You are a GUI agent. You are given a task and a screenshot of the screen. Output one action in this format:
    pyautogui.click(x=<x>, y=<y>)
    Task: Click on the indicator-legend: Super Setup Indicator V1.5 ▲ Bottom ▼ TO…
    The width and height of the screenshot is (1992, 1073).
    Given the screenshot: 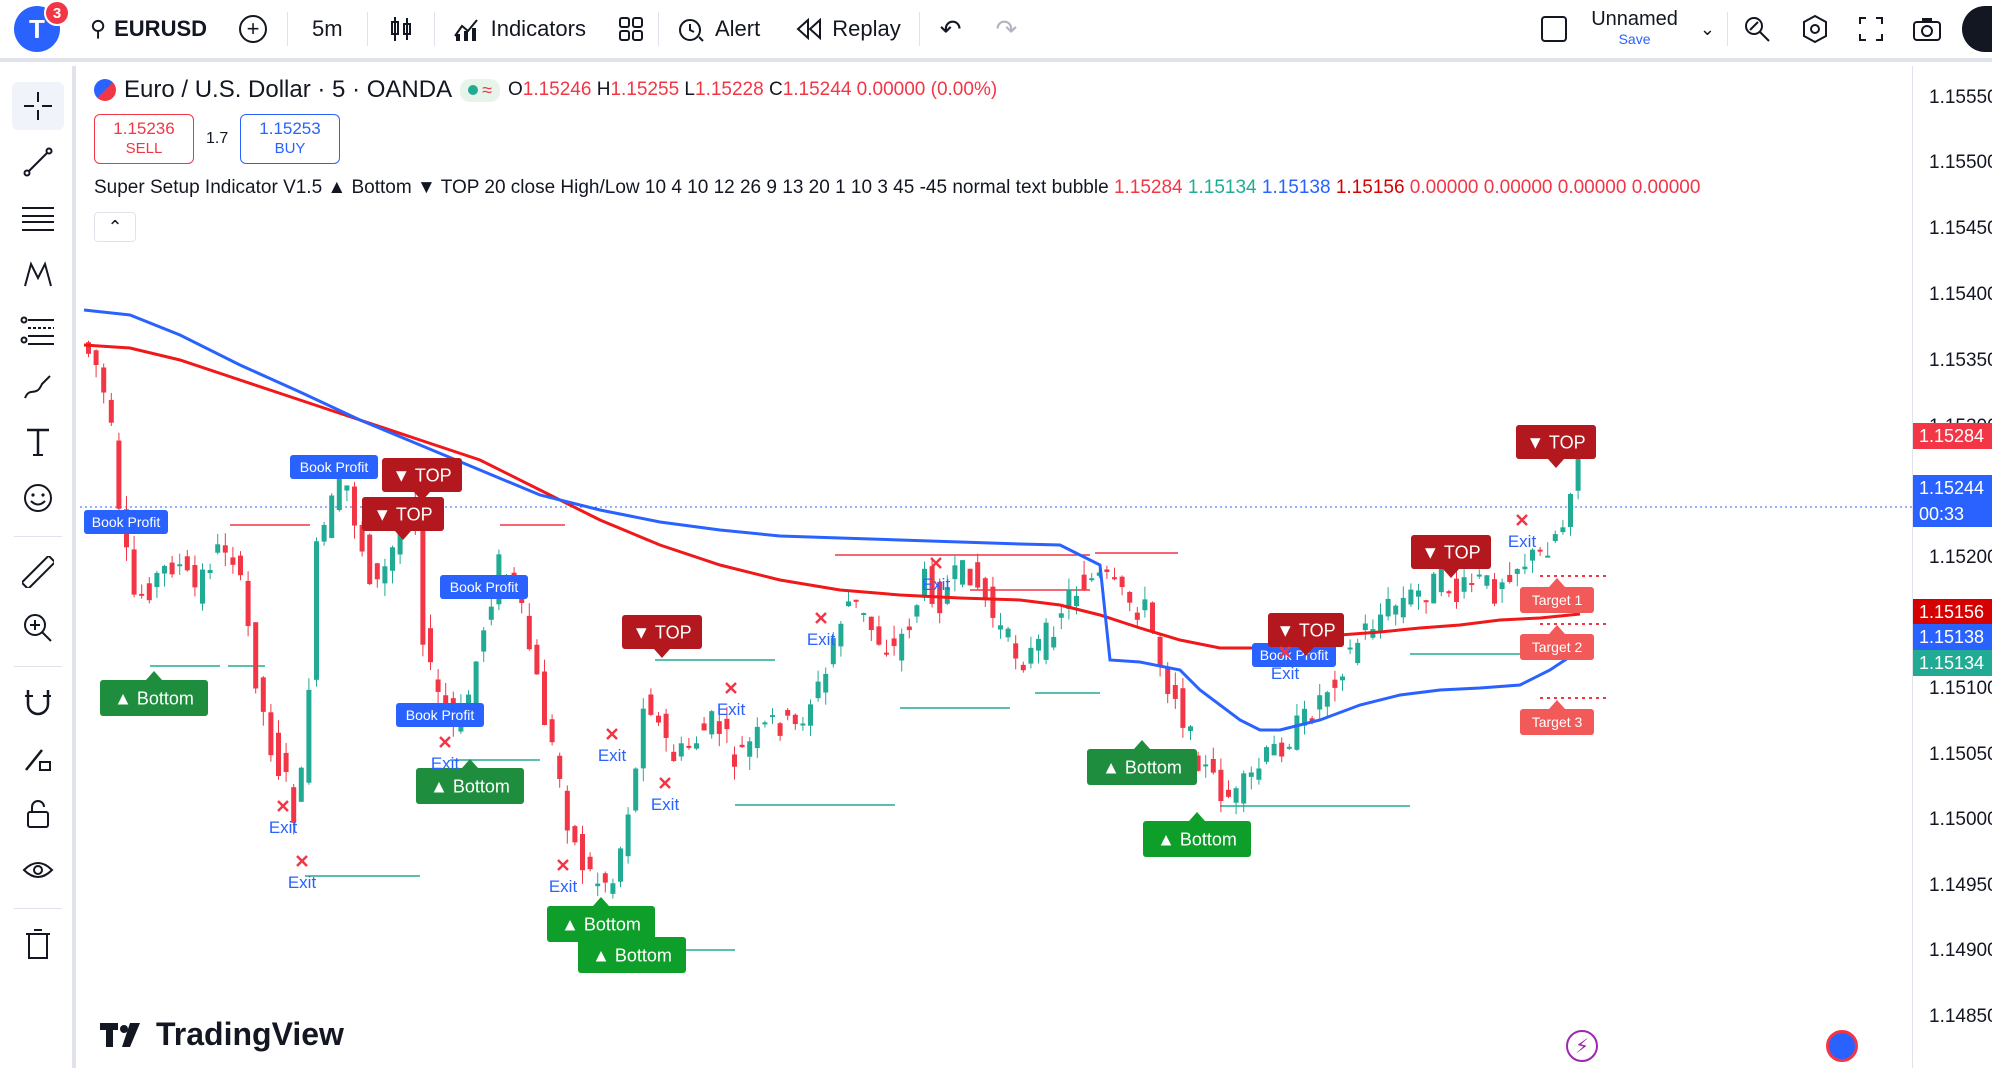 What is the action you would take?
    pyautogui.click(x=897, y=188)
    